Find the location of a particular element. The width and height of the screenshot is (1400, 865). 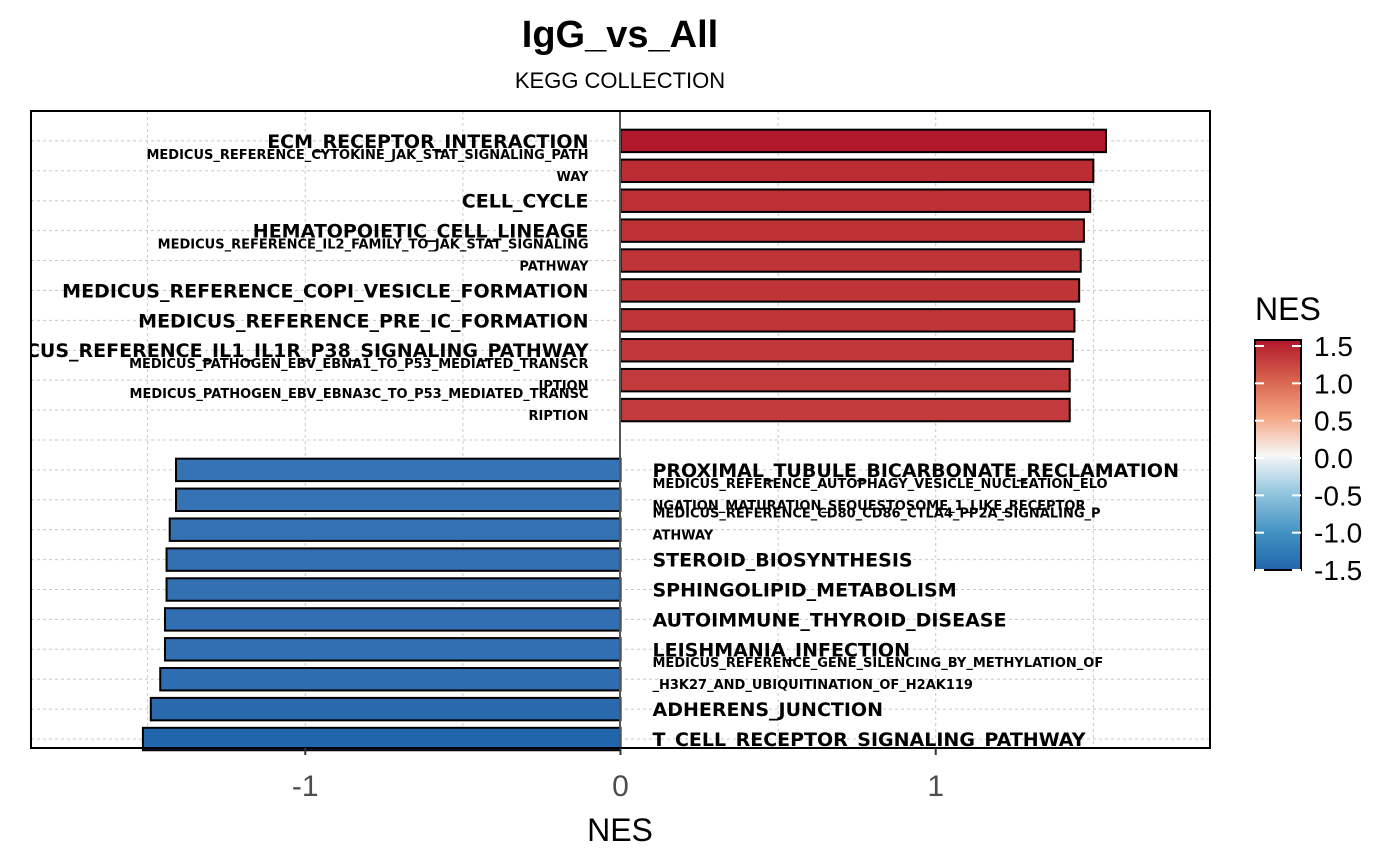

legend-tick-label: 0.5 is located at coordinates (1333, 421).